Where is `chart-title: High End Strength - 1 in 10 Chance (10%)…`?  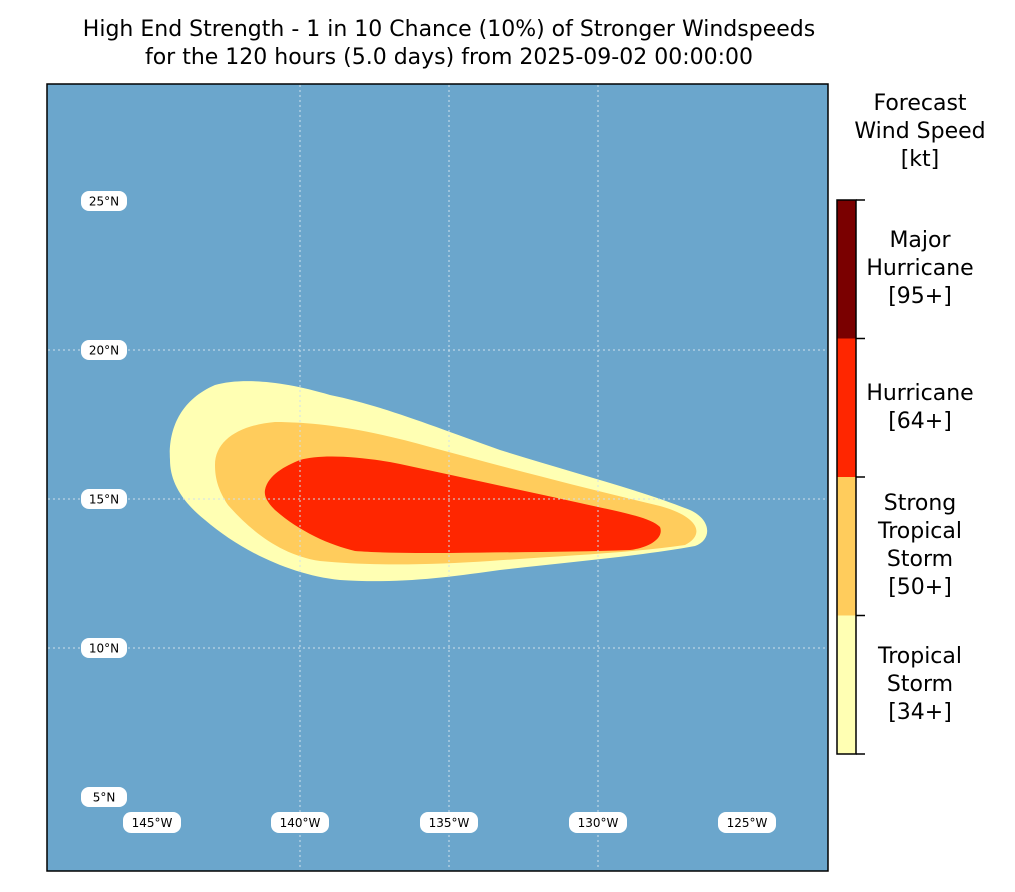
chart-title: High End Strength - 1 in 10 Chance (10%)… is located at coordinates (449, 44).